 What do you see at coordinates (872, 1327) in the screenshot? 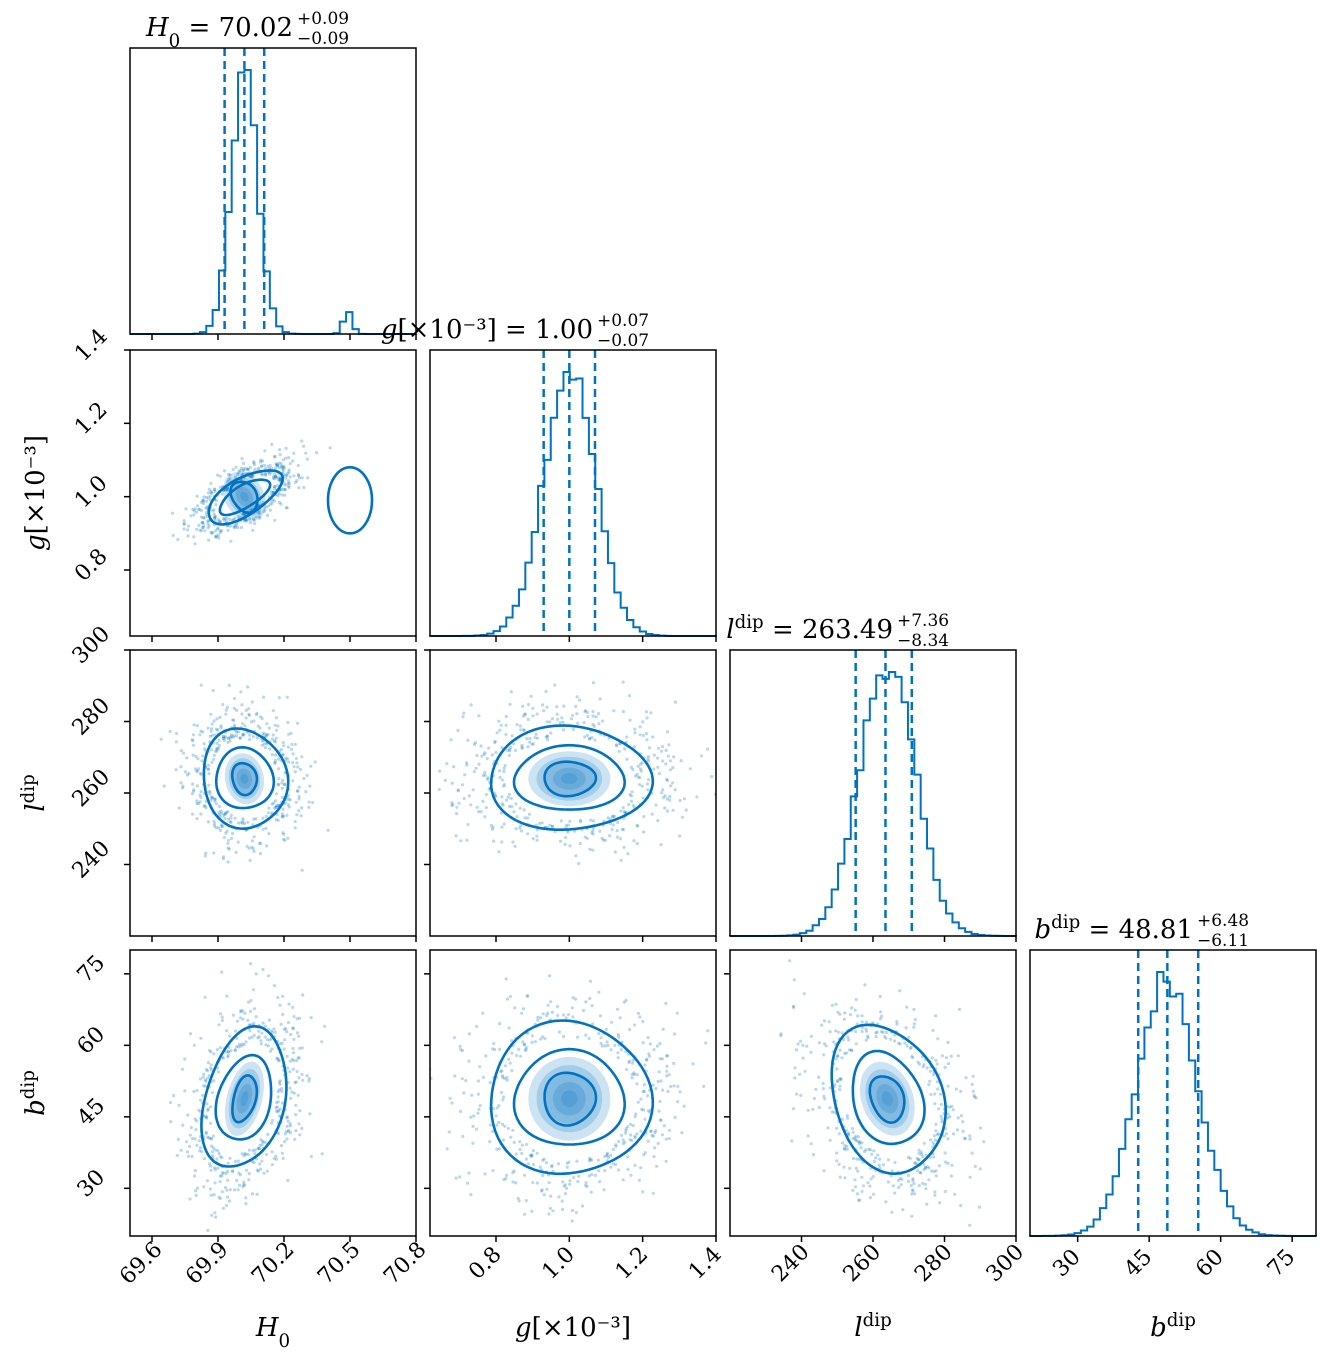
I see `x-axis-label-2: ldip` at bounding box center [872, 1327].